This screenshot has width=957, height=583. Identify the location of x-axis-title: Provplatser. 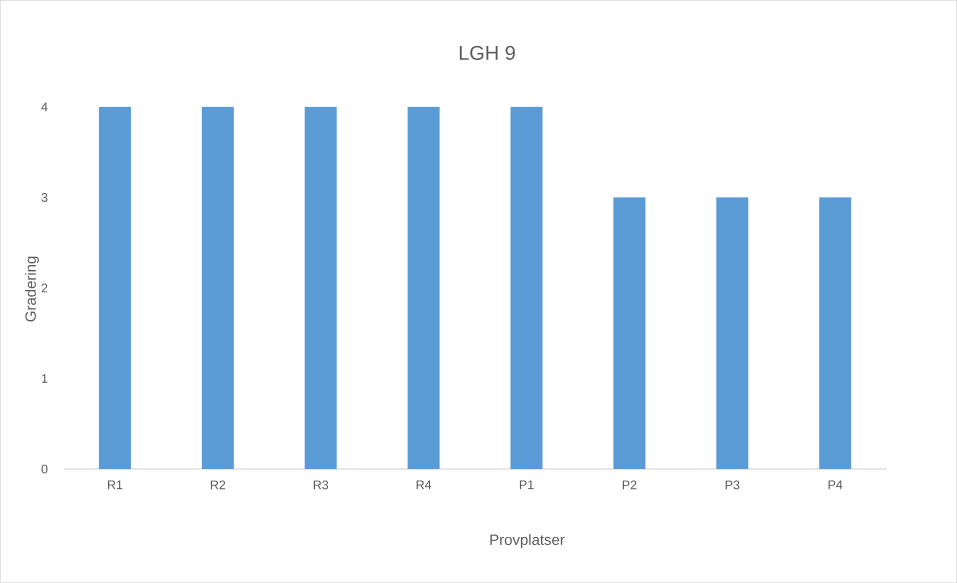
(527, 541).